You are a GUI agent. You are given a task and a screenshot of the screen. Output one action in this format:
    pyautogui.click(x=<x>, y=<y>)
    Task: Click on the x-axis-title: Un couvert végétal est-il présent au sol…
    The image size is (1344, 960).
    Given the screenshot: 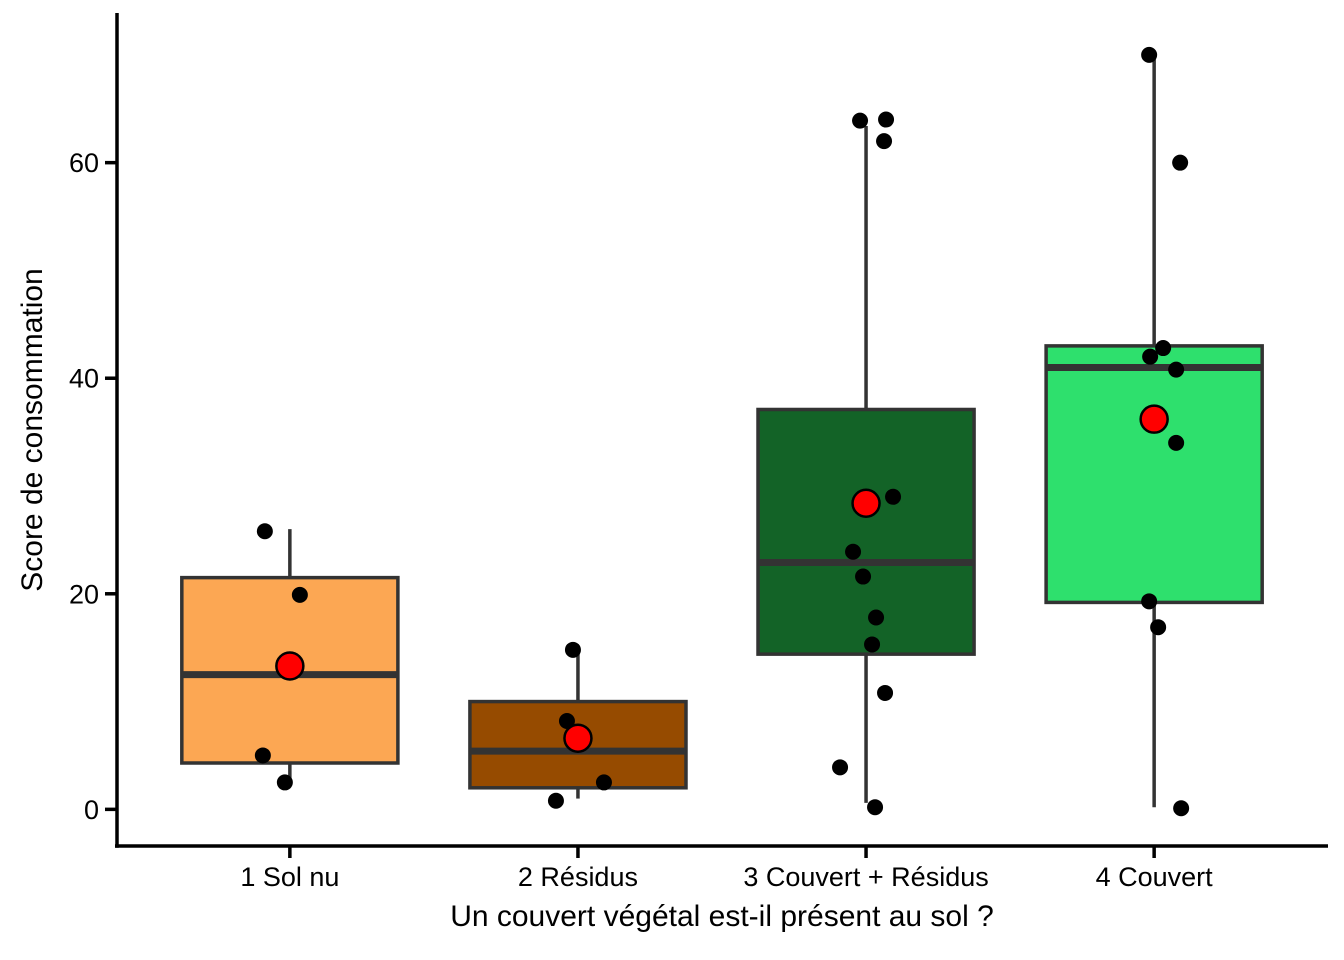 What is the action you would take?
    pyautogui.click(x=722, y=916)
    